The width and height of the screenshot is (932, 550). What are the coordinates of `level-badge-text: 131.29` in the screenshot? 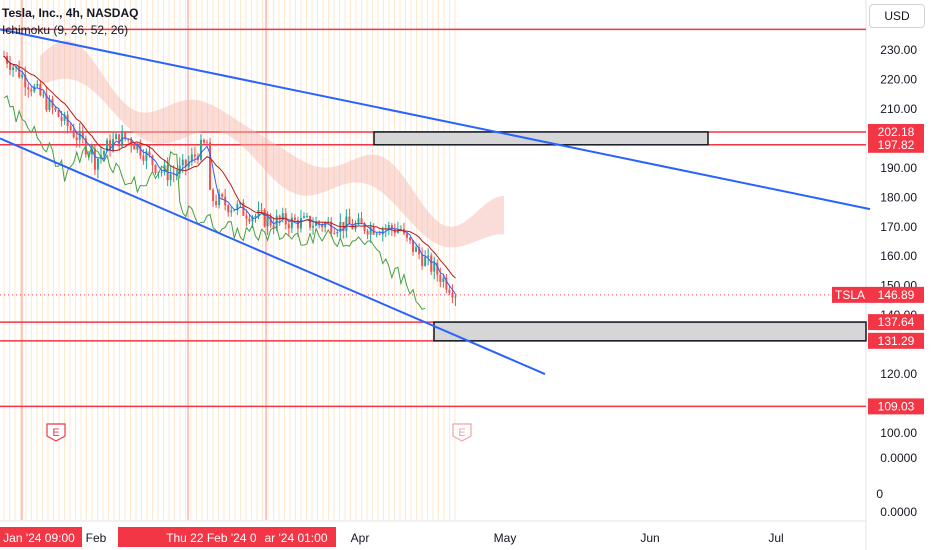 It's located at (896, 341).